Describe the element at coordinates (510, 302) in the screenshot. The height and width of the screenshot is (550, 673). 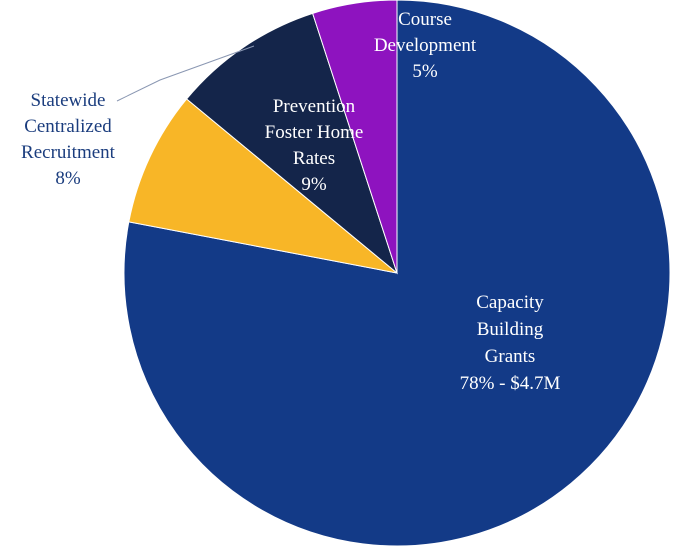
I see `slice-label-line: Capacity` at that location.